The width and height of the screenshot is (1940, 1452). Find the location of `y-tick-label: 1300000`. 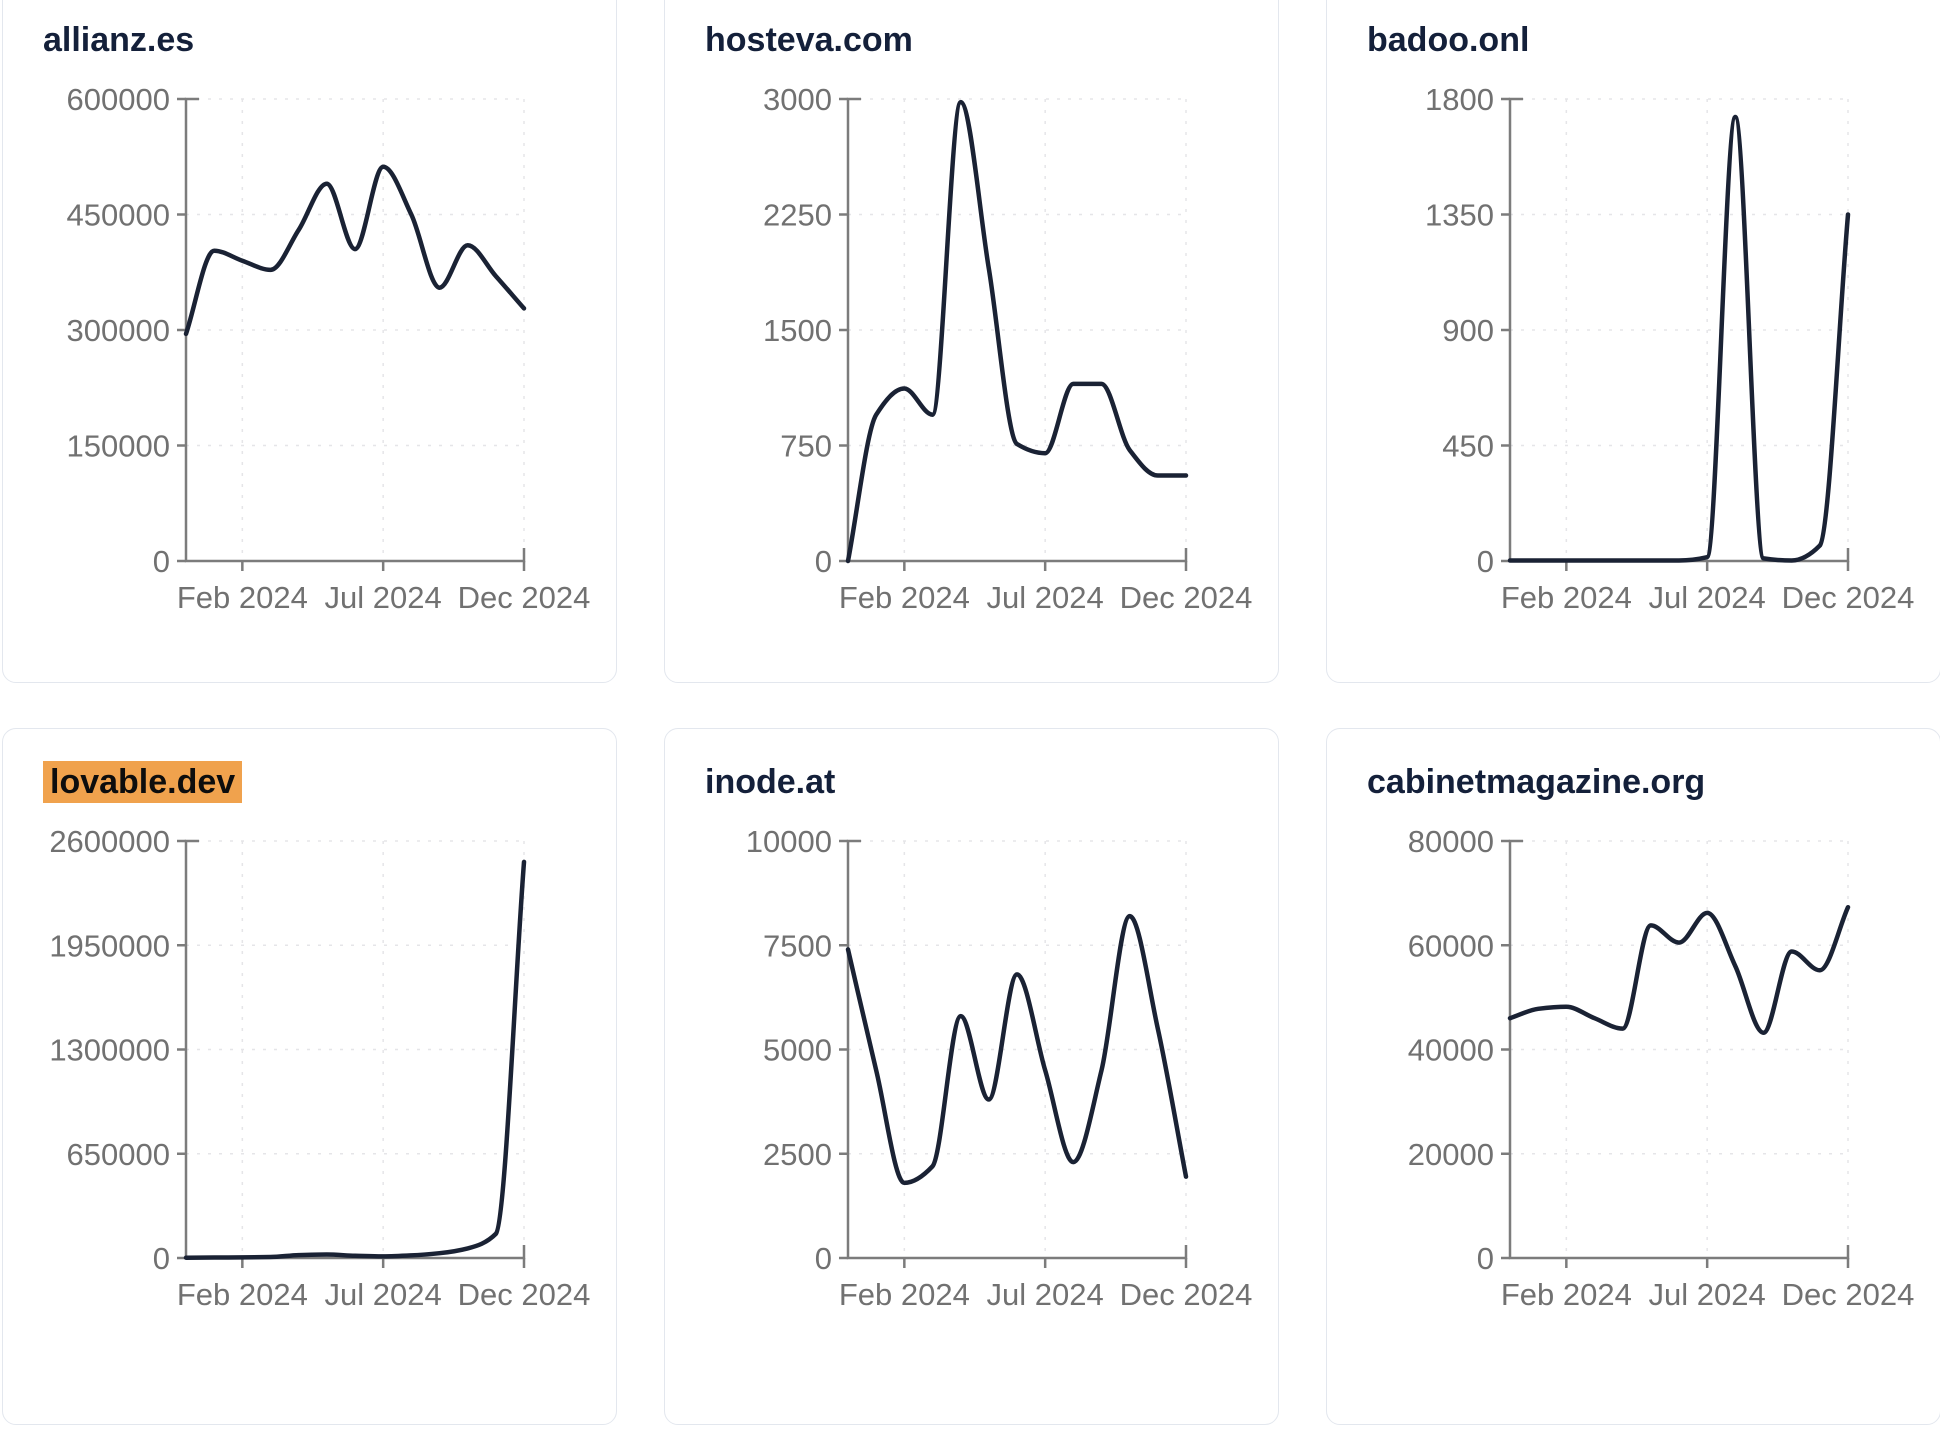

y-tick-label: 1300000 is located at coordinates (109, 1050).